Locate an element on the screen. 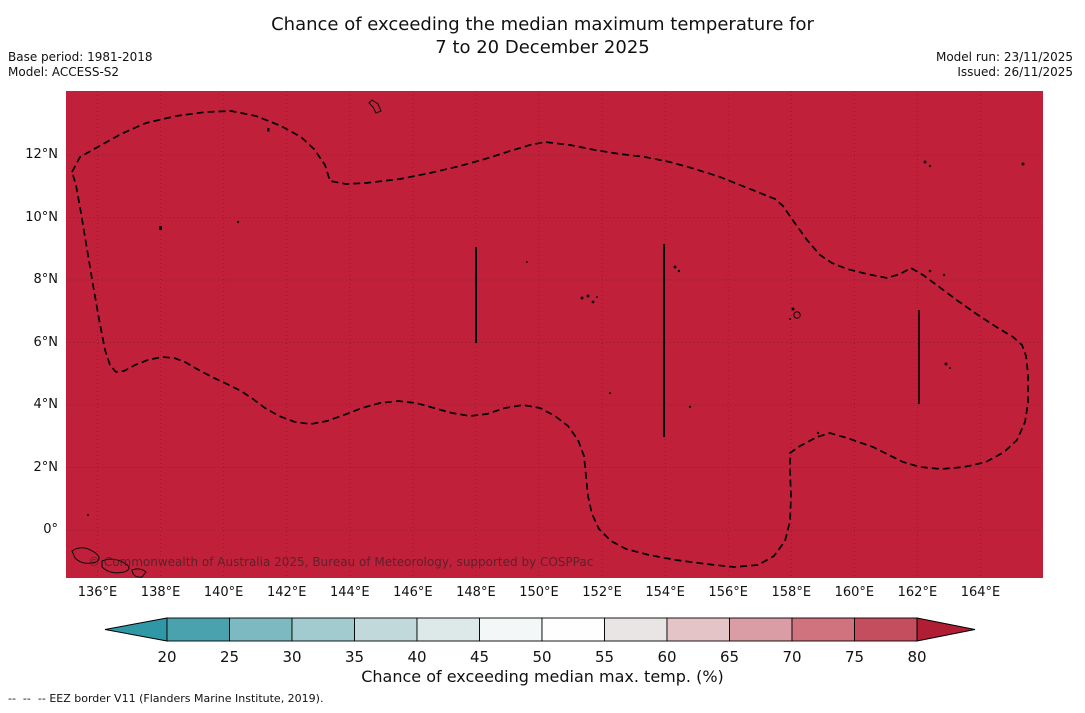 The width and height of the screenshot is (1085, 713). lat-tick-label: 6°N is located at coordinates (46, 342).